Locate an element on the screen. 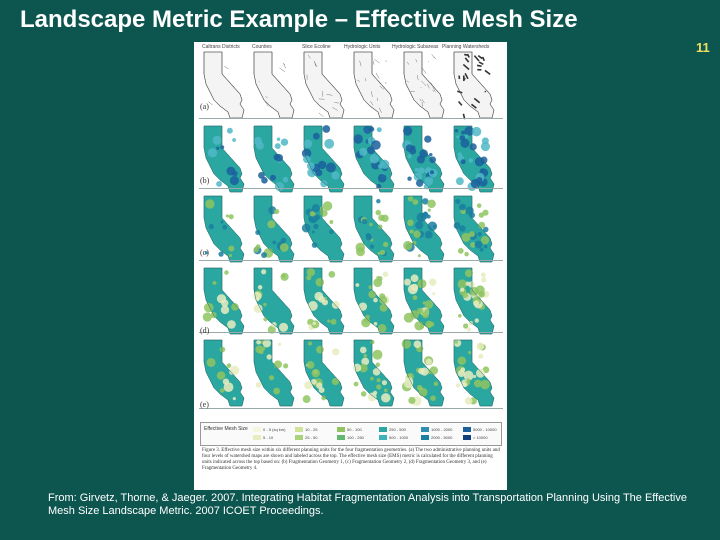  legend-label: 100 - 250 is located at coordinates (355, 437).